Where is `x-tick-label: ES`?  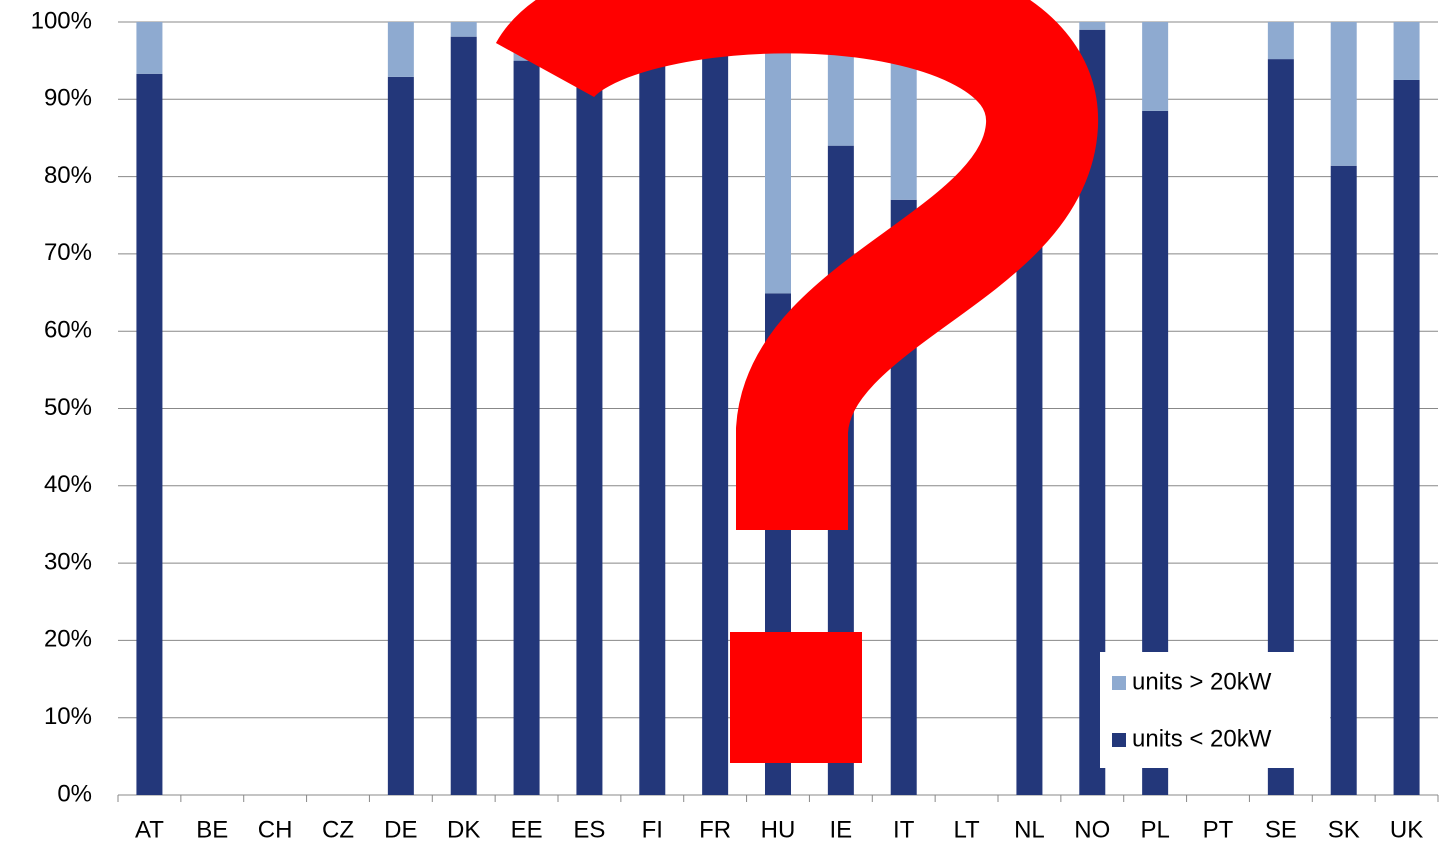 x-tick-label: ES is located at coordinates (589, 829).